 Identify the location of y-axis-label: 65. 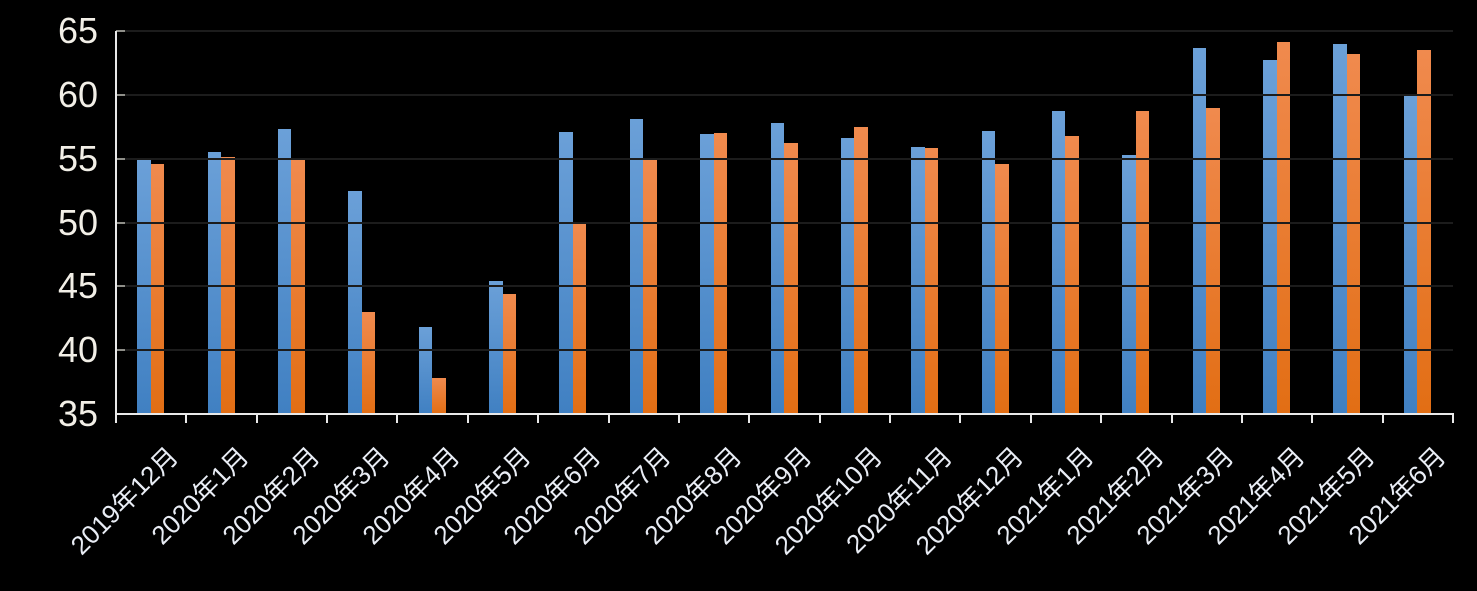
(77, 30).